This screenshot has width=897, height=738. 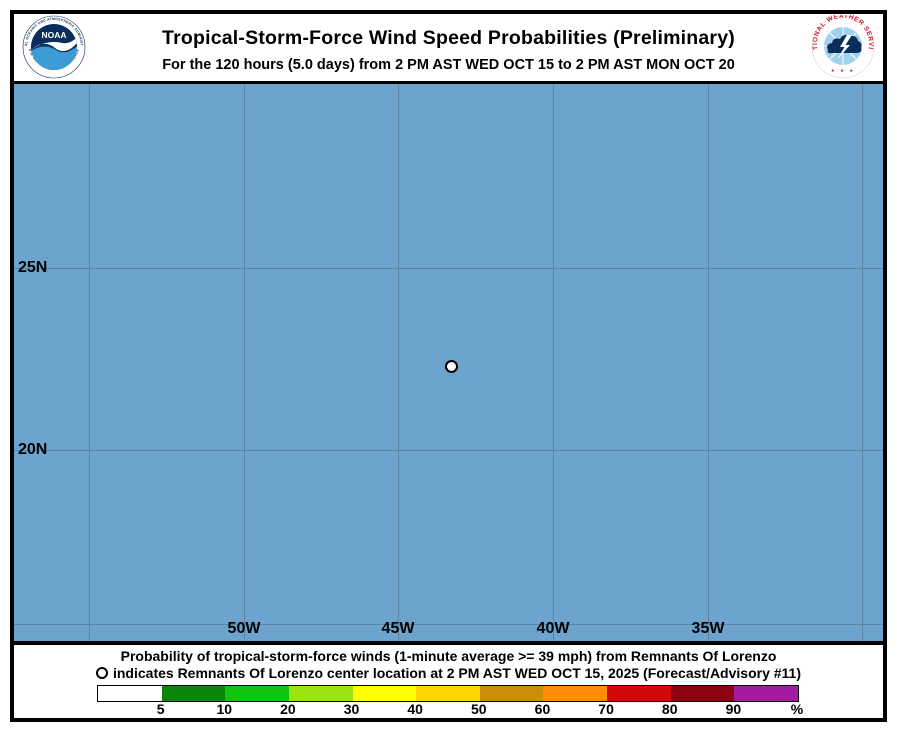 I want to click on longitude-label: 35W, so click(x=708, y=628).